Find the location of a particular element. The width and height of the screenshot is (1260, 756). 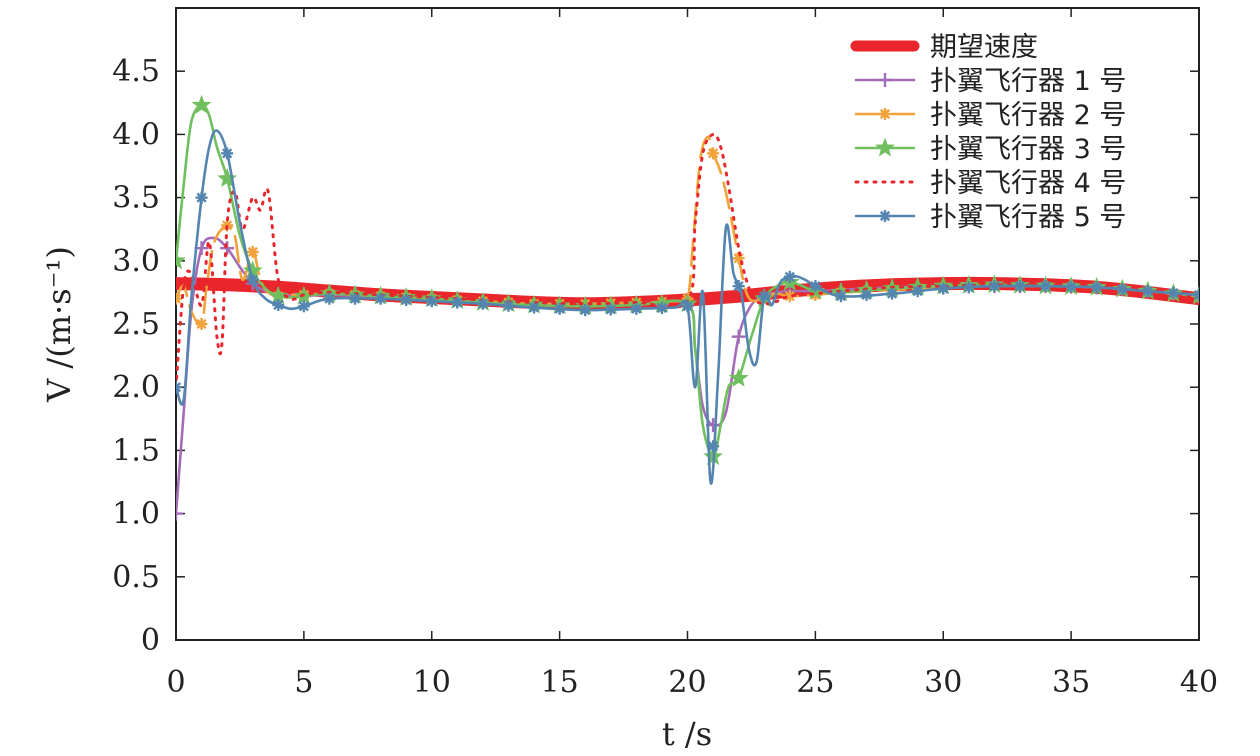

legend-item-2: 扑翼飞行器 1 号 is located at coordinates (990, 81).